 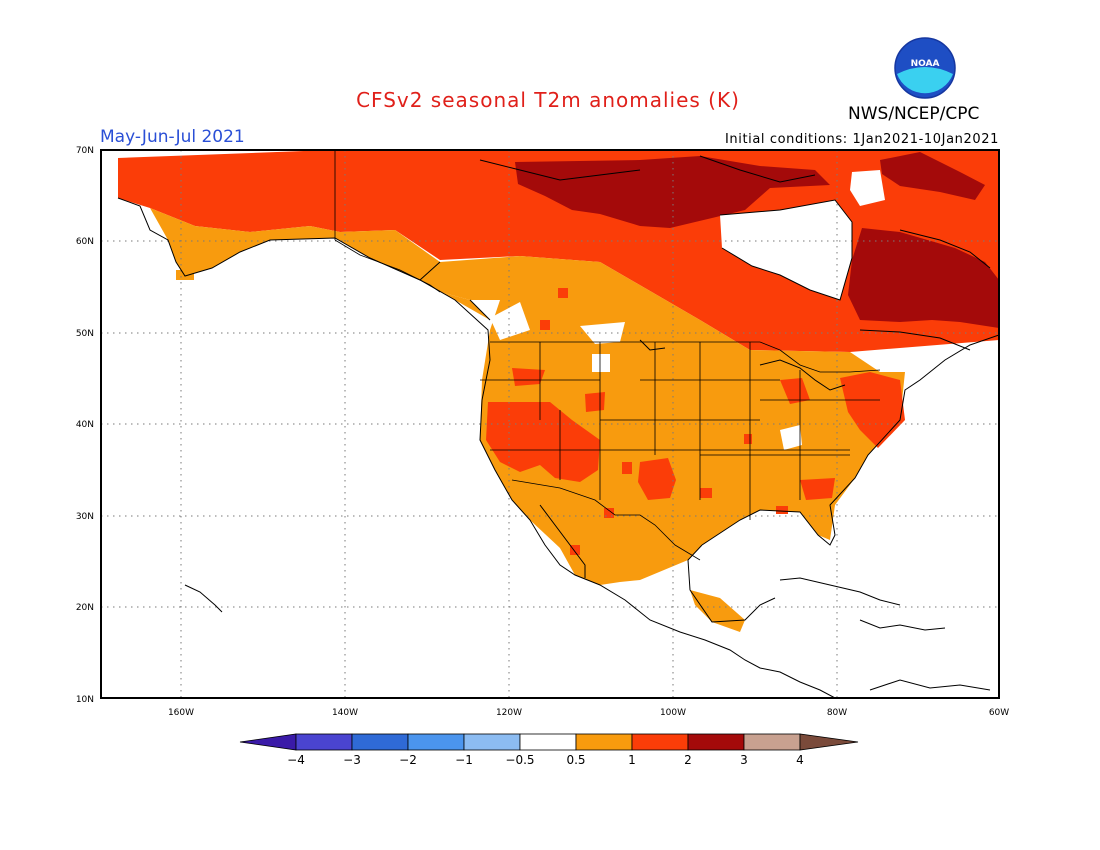 What do you see at coordinates (837, 713) in the screenshot?
I see `lon-label-80w: 80W` at bounding box center [837, 713].